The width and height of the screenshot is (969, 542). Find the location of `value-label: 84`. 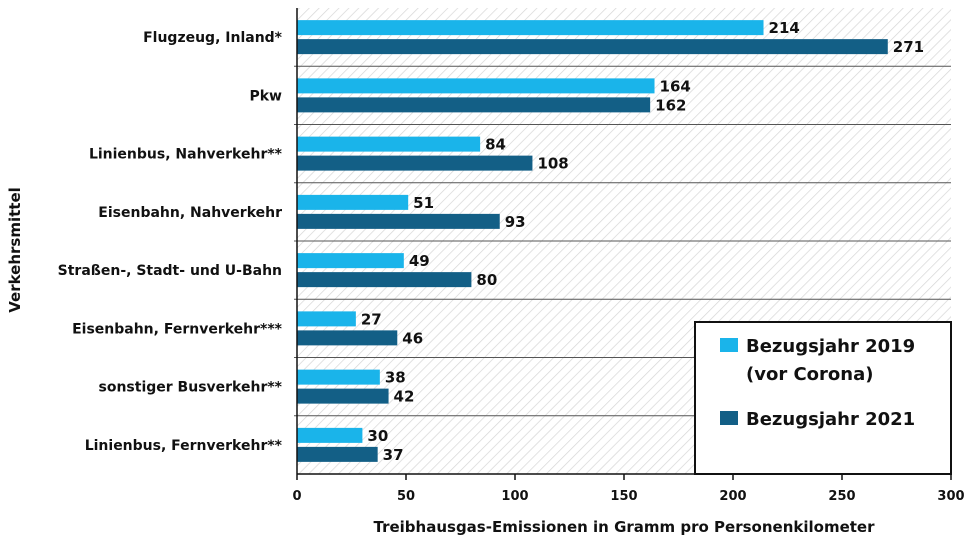

value-label: 84 is located at coordinates (495, 145).